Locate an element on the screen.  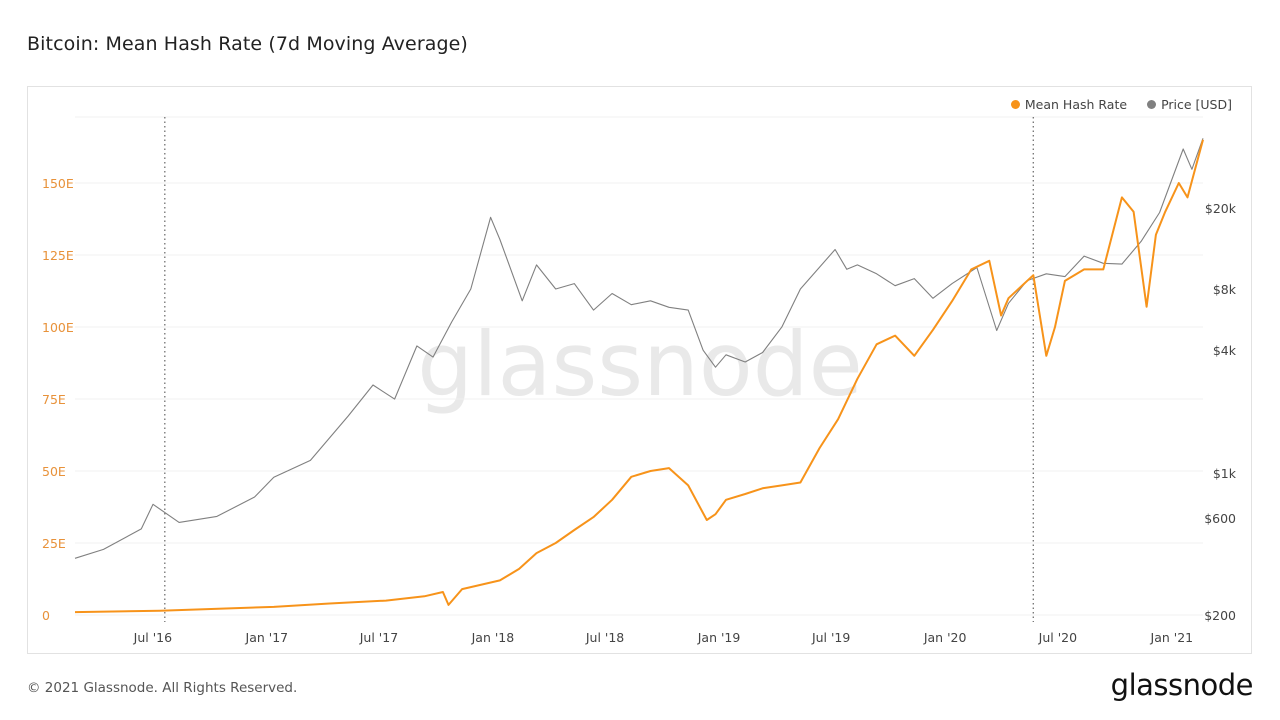
legend-item-hash-rate: Mean Hash Rate is located at coordinates (1069, 104).